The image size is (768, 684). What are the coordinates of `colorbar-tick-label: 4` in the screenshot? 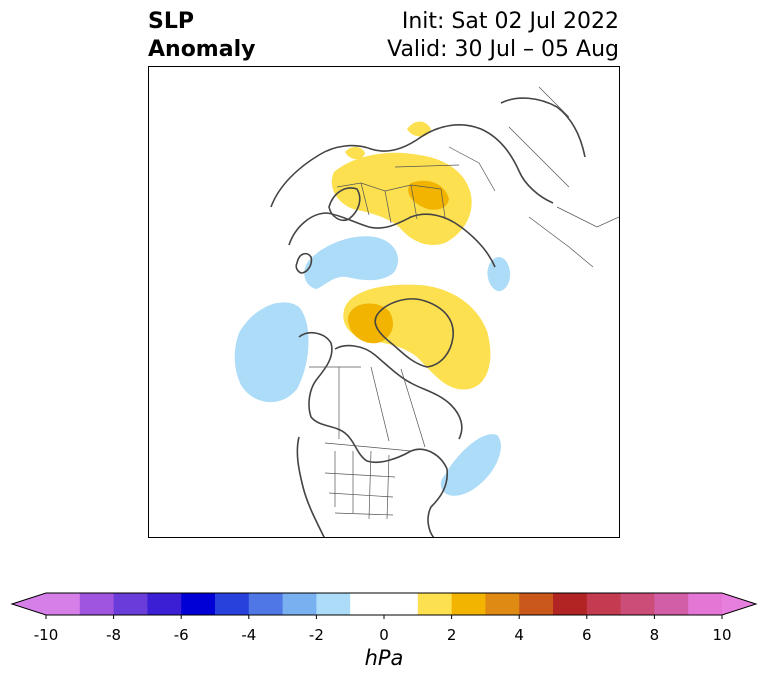 It's located at (519, 635).